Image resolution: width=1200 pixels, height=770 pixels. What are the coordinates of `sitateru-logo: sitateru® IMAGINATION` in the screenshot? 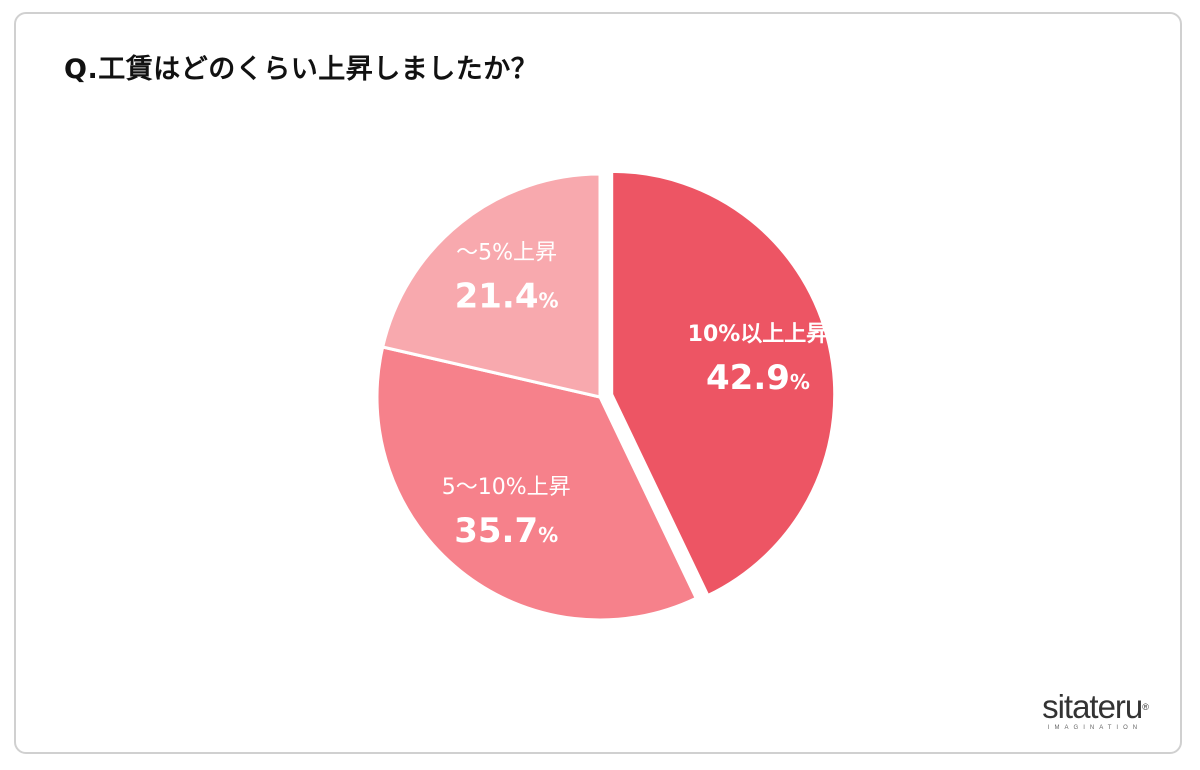 It's located at (1095, 711).